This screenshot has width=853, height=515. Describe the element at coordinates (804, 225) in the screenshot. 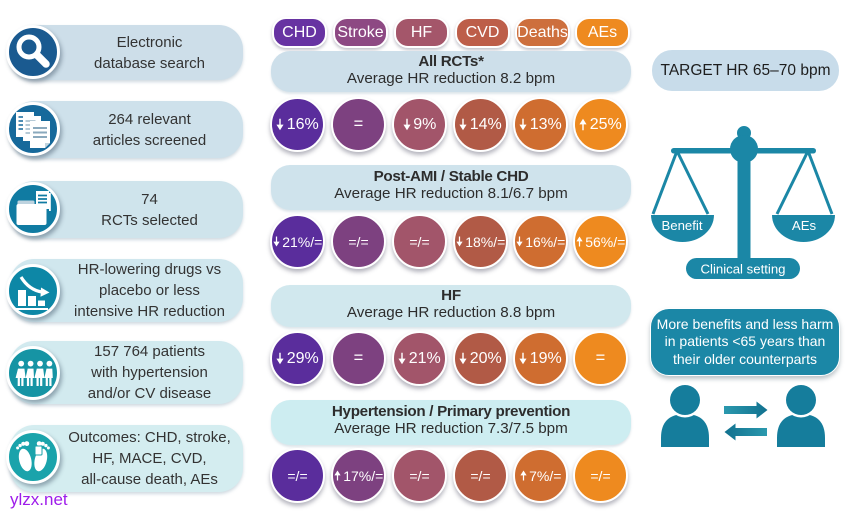

I see `svg-text: AEs` at that location.